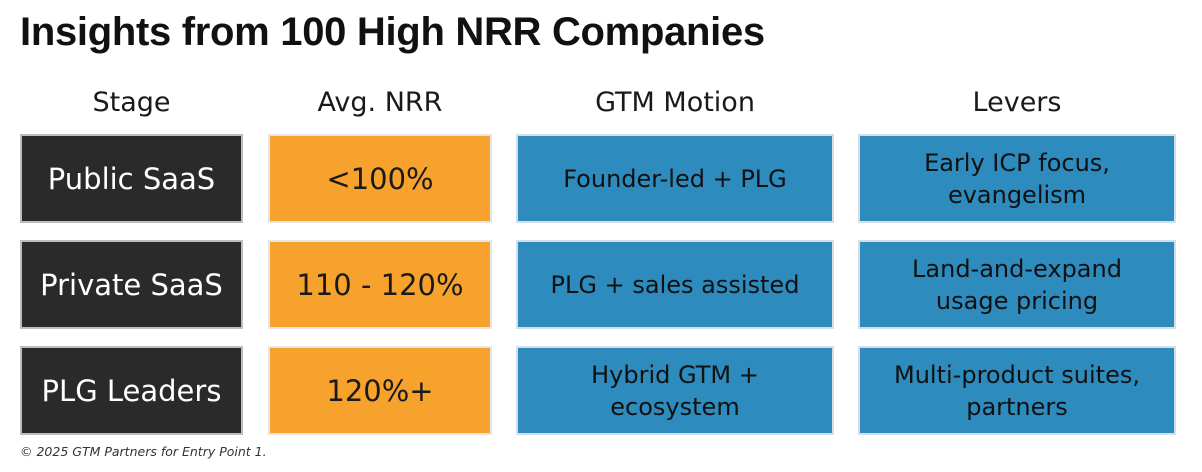 Image resolution: width=1202 pixels, height=472 pixels. I want to click on stage-cell: Public SaaS, so click(131, 178).